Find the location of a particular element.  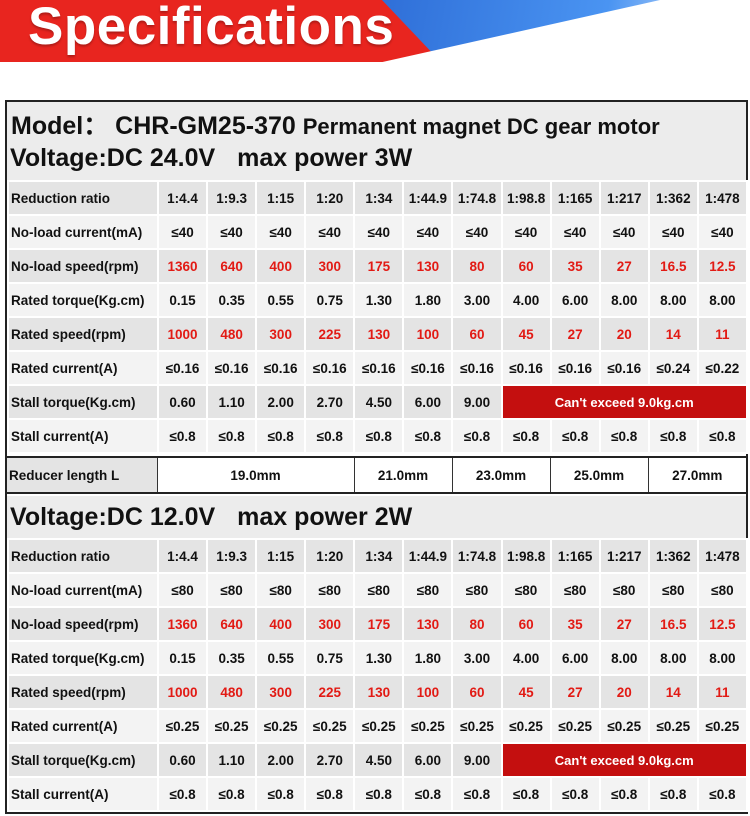

spec-cell: 1:15 is located at coordinates (281, 198).